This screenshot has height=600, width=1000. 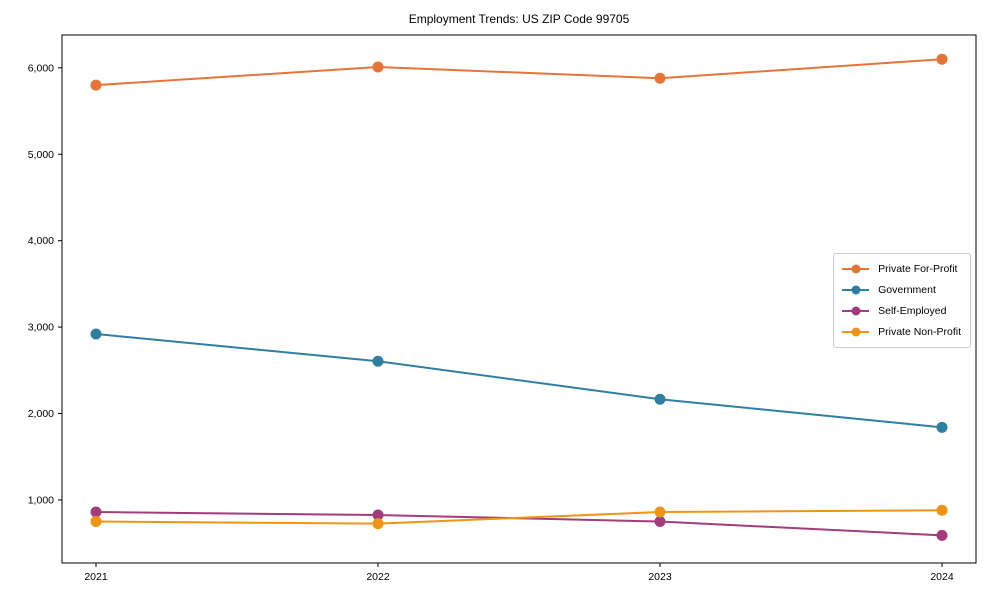 What do you see at coordinates (41, 414) in the screenshot?
I see `y-tick-label: 2,000` at bounding box center [41, 414].